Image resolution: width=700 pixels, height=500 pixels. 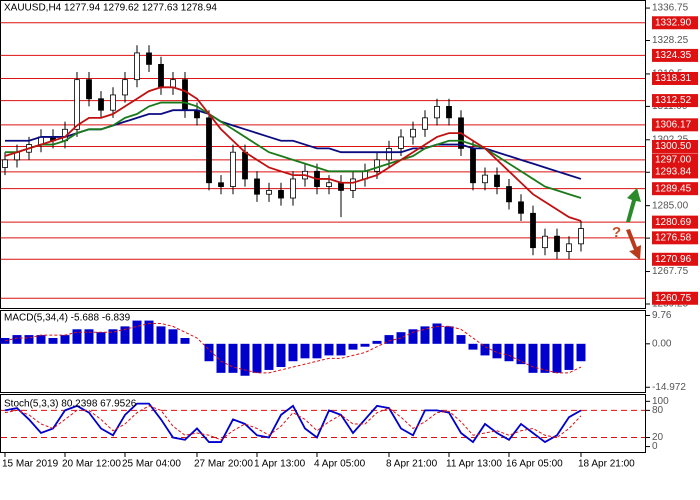 I want to click on y-tick-label: 9.76, so click(x=662, y=315).